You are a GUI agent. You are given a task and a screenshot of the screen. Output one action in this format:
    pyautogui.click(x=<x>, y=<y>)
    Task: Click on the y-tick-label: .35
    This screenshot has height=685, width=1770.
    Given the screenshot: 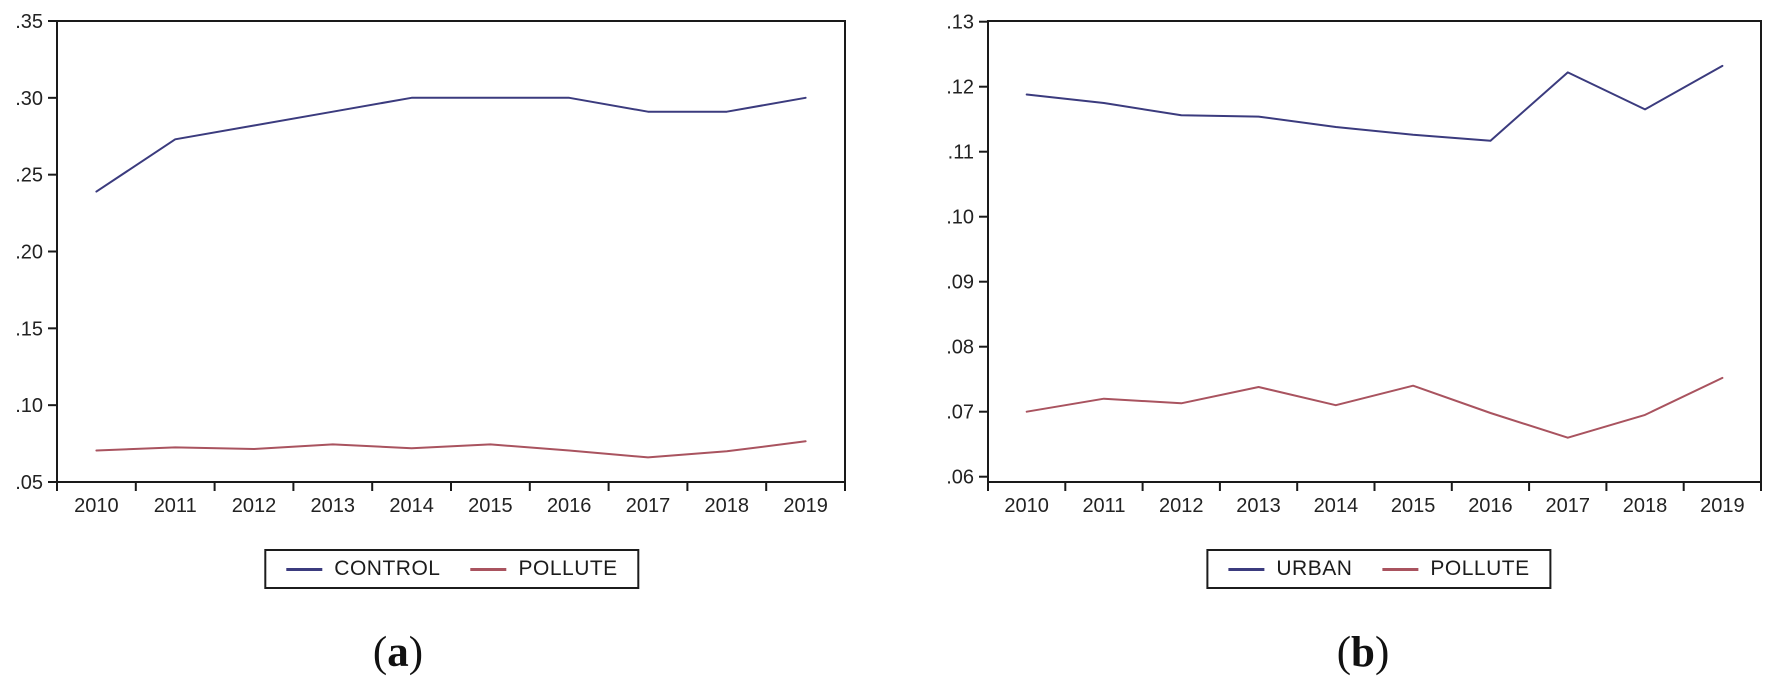 What is the action you would take?
    pyautogui.click(x=29, y=22)
    